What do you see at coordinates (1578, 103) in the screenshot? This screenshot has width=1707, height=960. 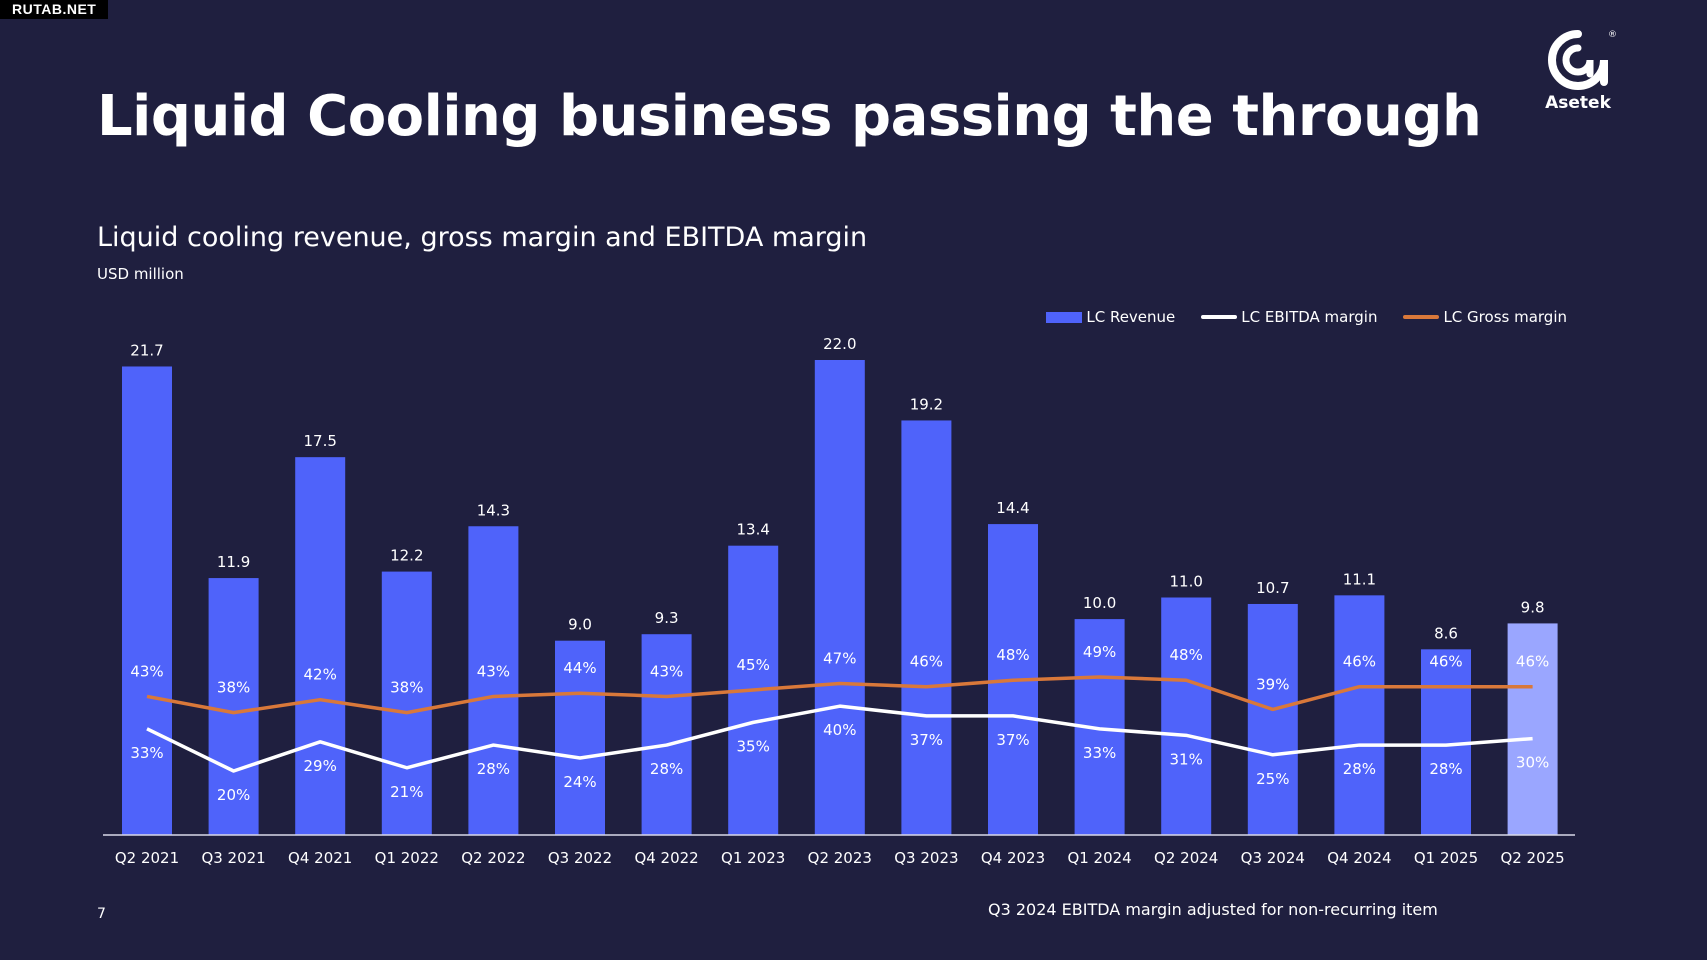 I see `logo-text: Asetek` at bounding box center [1578, 103].